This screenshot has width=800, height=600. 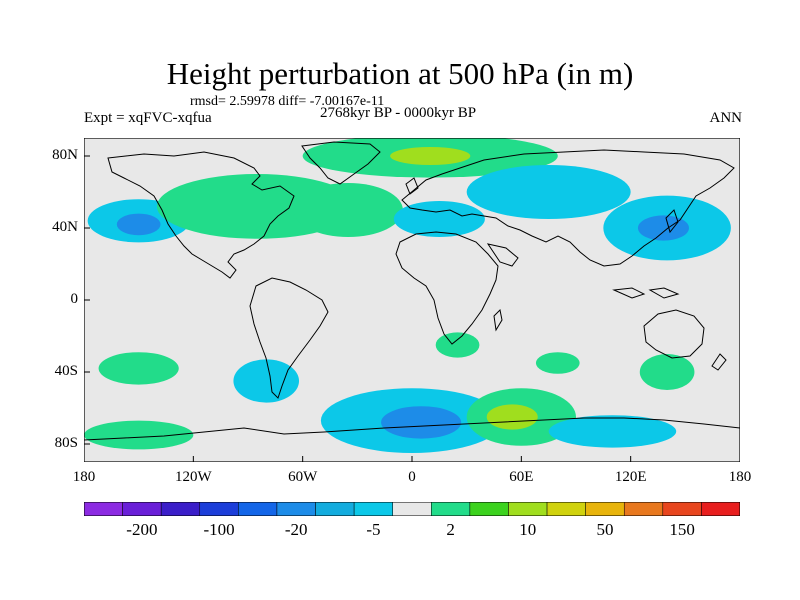 What do you see at coordinates (65, 227) in the screenshot?
I see `y-tick-label: 40N` at bounding box center [65, 227].